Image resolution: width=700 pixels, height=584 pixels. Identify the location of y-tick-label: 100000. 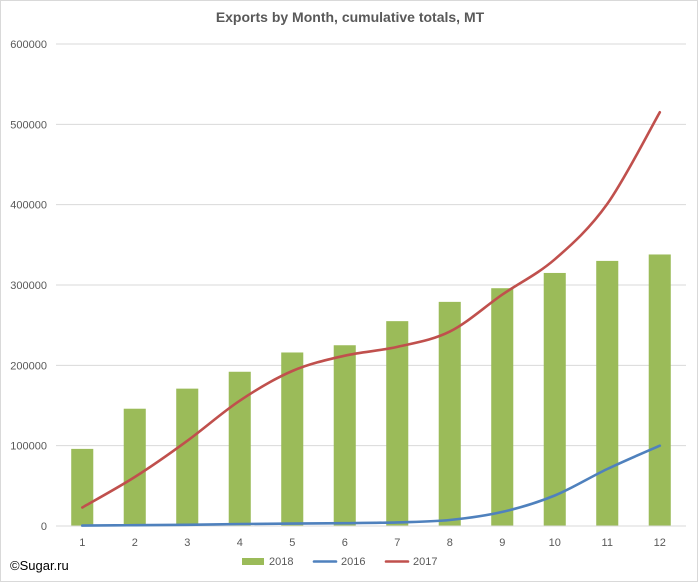
(28, 447).